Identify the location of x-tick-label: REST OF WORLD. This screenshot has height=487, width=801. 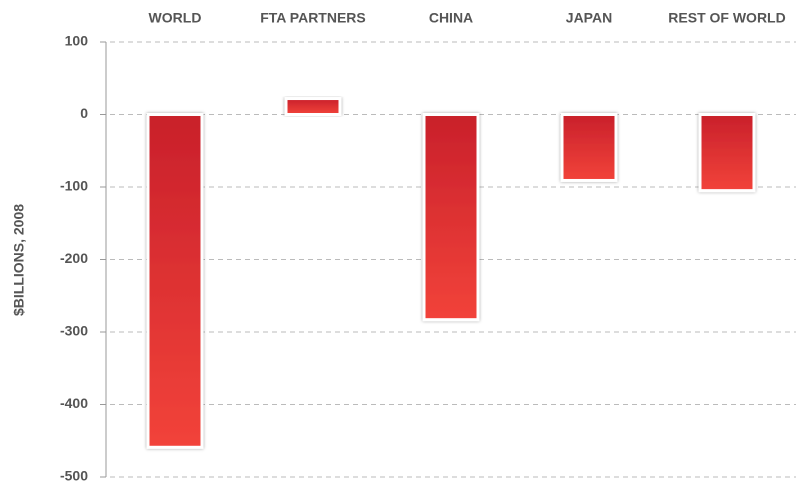
(726, 18).